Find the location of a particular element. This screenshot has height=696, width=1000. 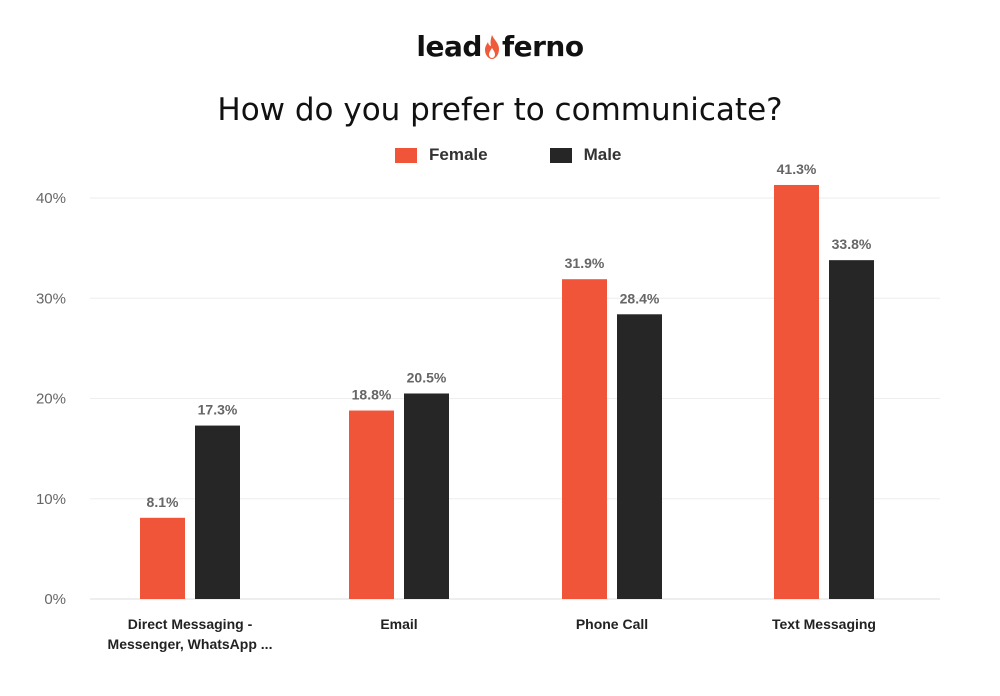

data-label: 28.4% is located at coordinates (640, 298).